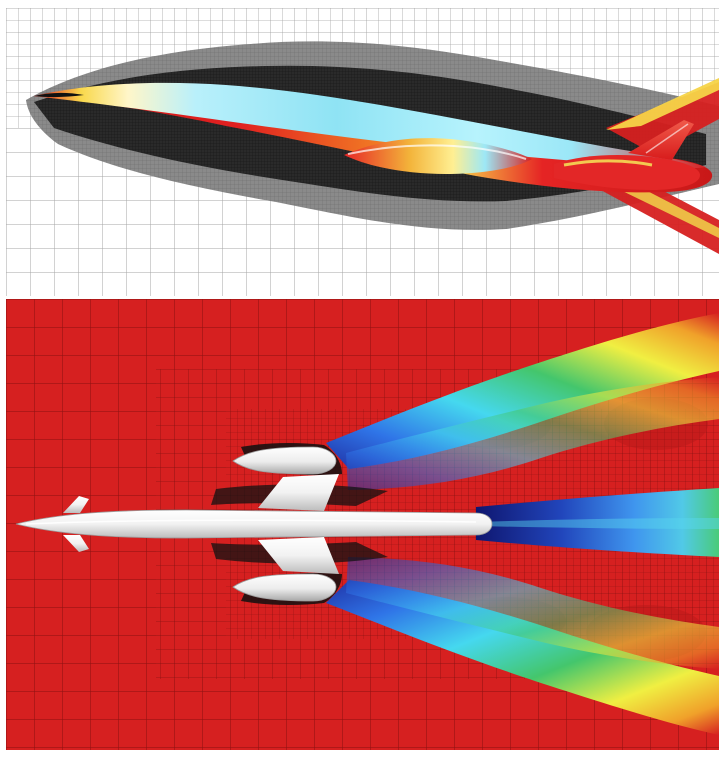  I want to click on fuselage-lower-surface, so click(373, 144).